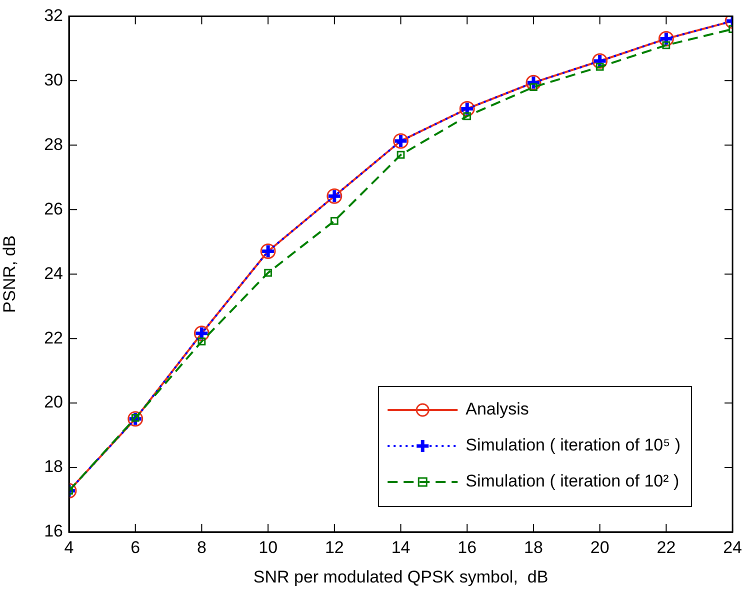  What do you see at coordinates (201, 547) in the screenshot?
I see `x-tick-label: 8` at bounding box center [201, 547].